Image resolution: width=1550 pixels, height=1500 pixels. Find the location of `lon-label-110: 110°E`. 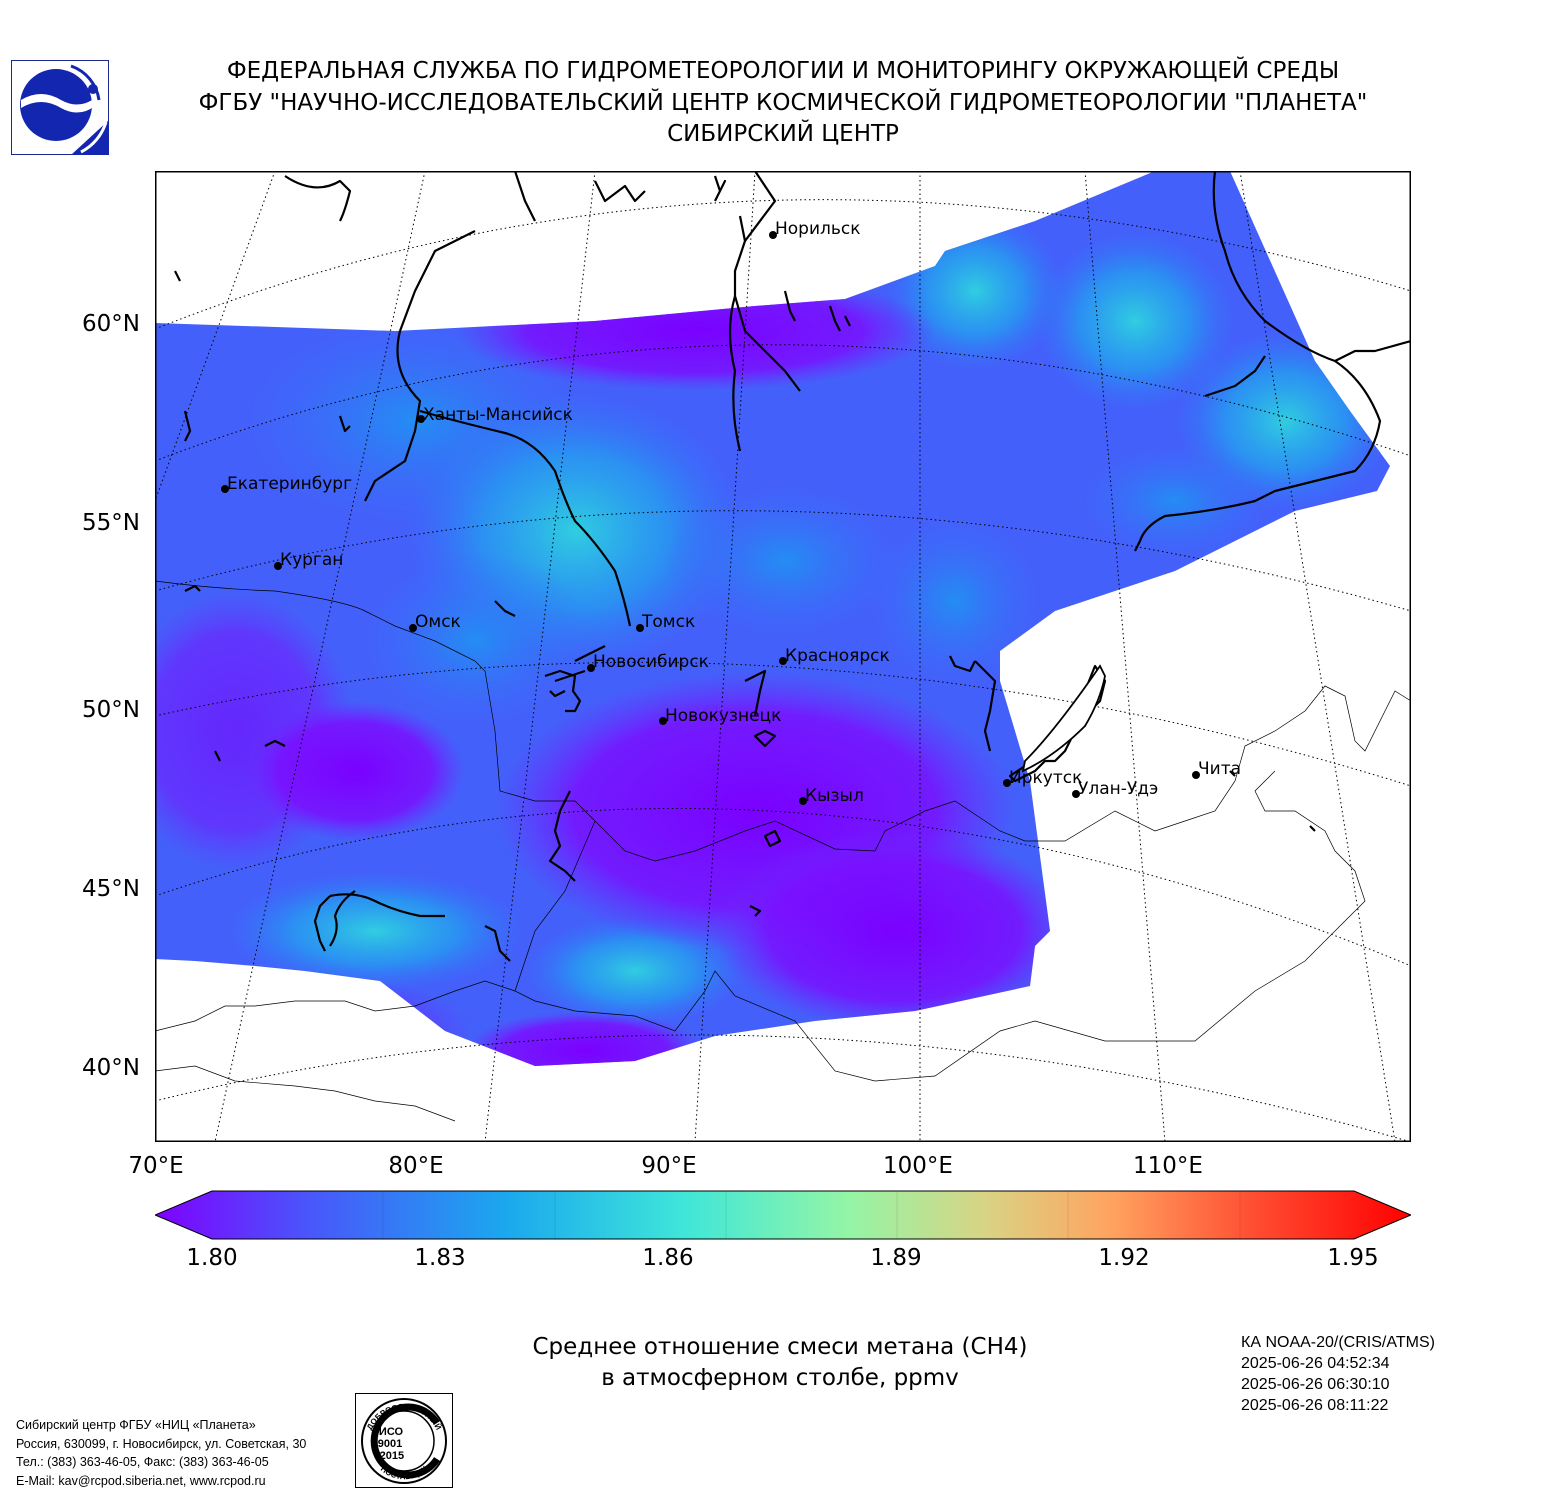

lon-label-110: 110°E is located at coordinates (1168, 1166).